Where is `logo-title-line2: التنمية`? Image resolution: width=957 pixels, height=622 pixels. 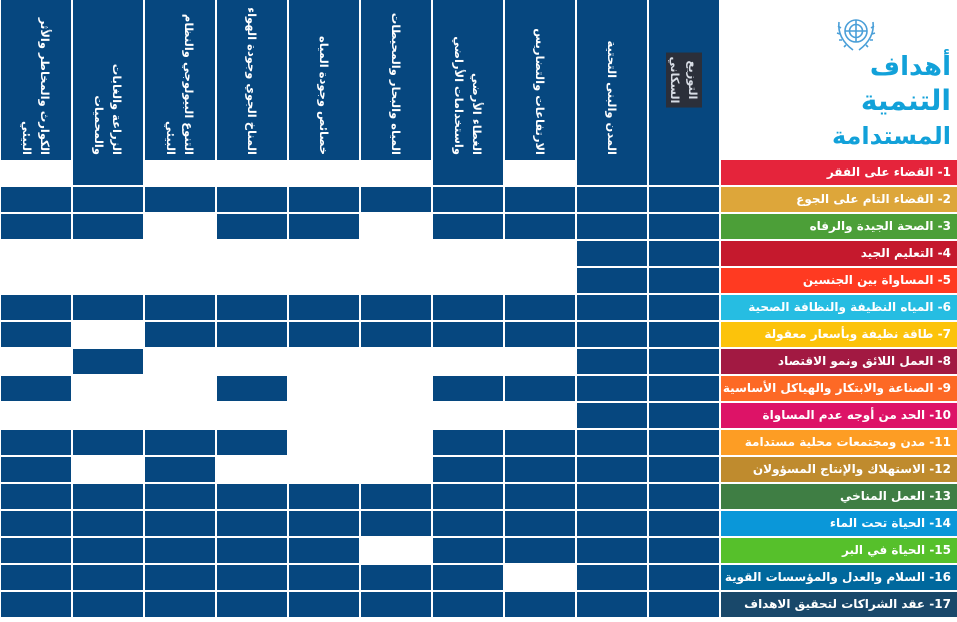
logo-title-line2: التنمية is located at coordinates (905, 100).